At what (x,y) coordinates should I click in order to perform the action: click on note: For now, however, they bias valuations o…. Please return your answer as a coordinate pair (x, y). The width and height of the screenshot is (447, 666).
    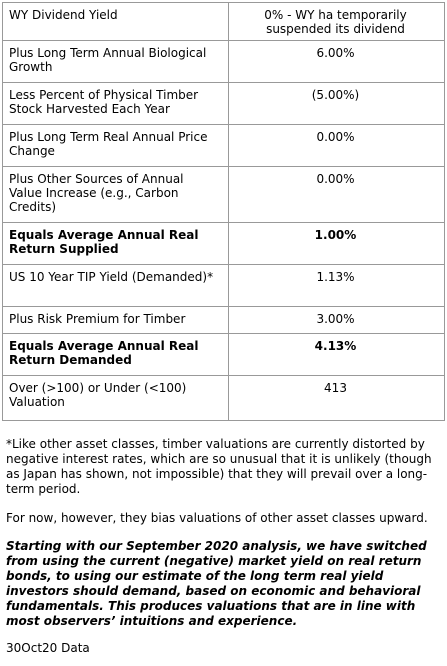
    Looking at the image, I should click on (217, 518).